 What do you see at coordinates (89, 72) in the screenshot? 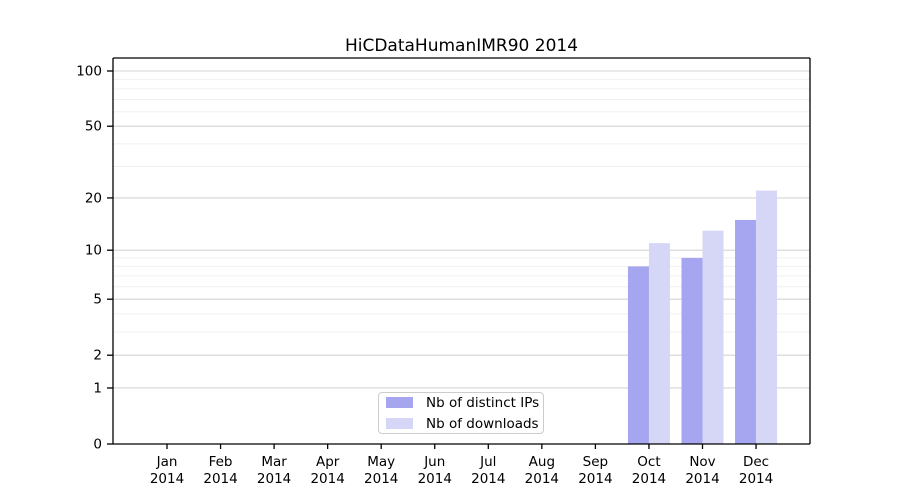
I see `y-axis-tick-label: 100` at bounding box center [89, 72].